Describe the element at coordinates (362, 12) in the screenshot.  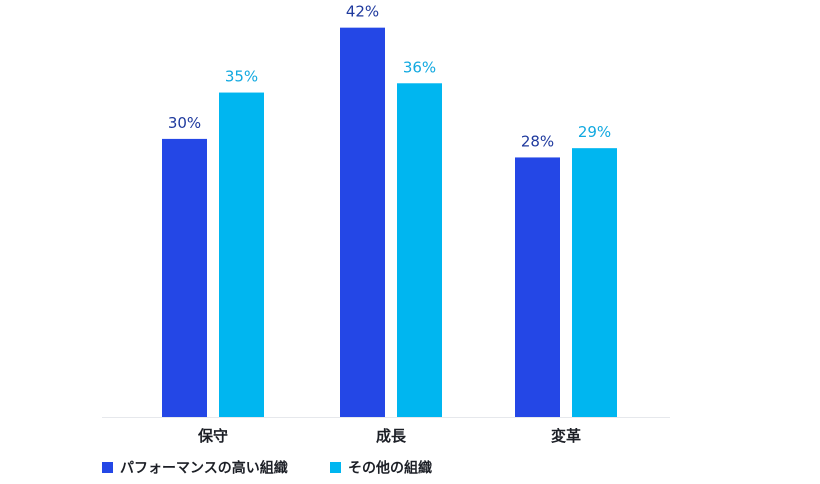
I see `data-label: 42%` at that location.